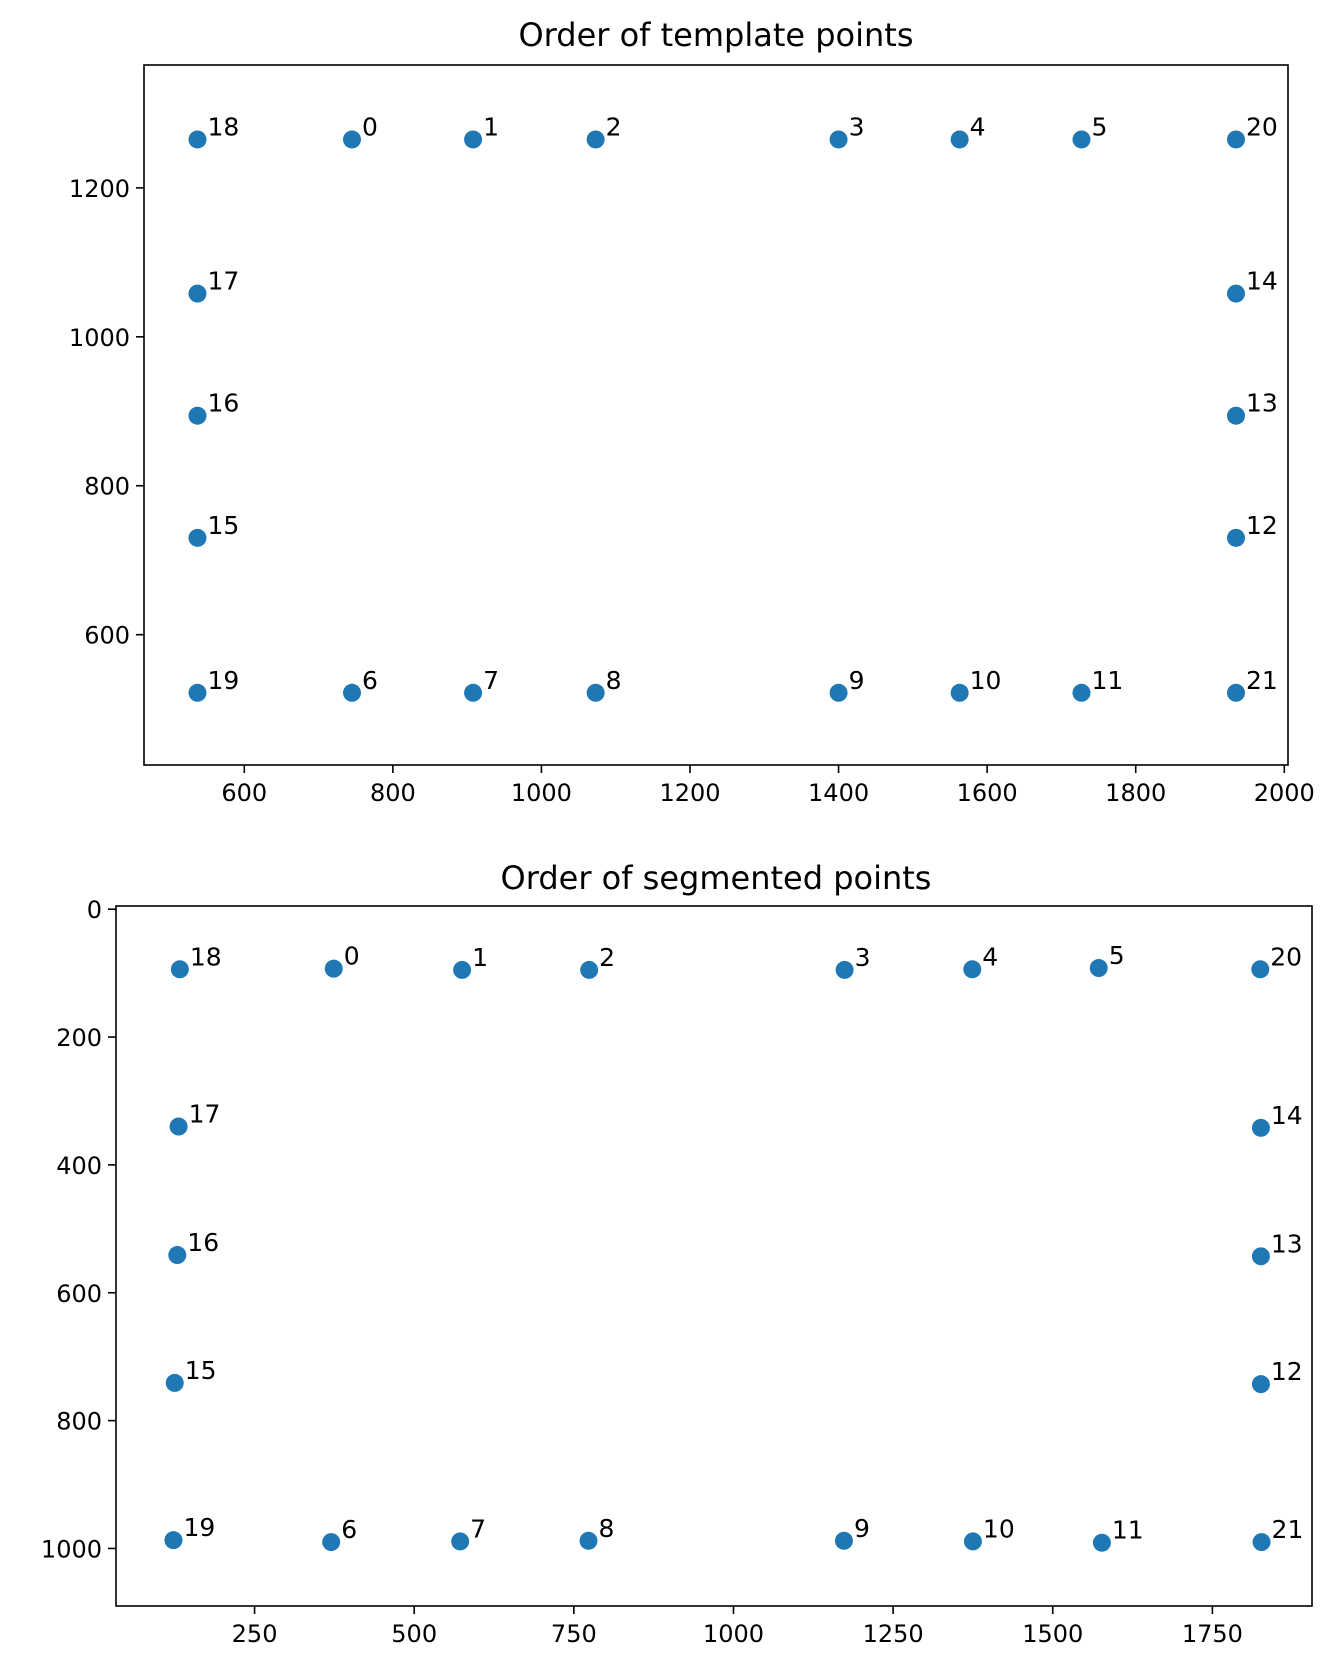 The width and height of the screenshot is (1340, 1673). Describe the element at coordinates (78, 1229) in the screenshot. I see `y-axis: 0 200 400 600 800 1000` at that location.